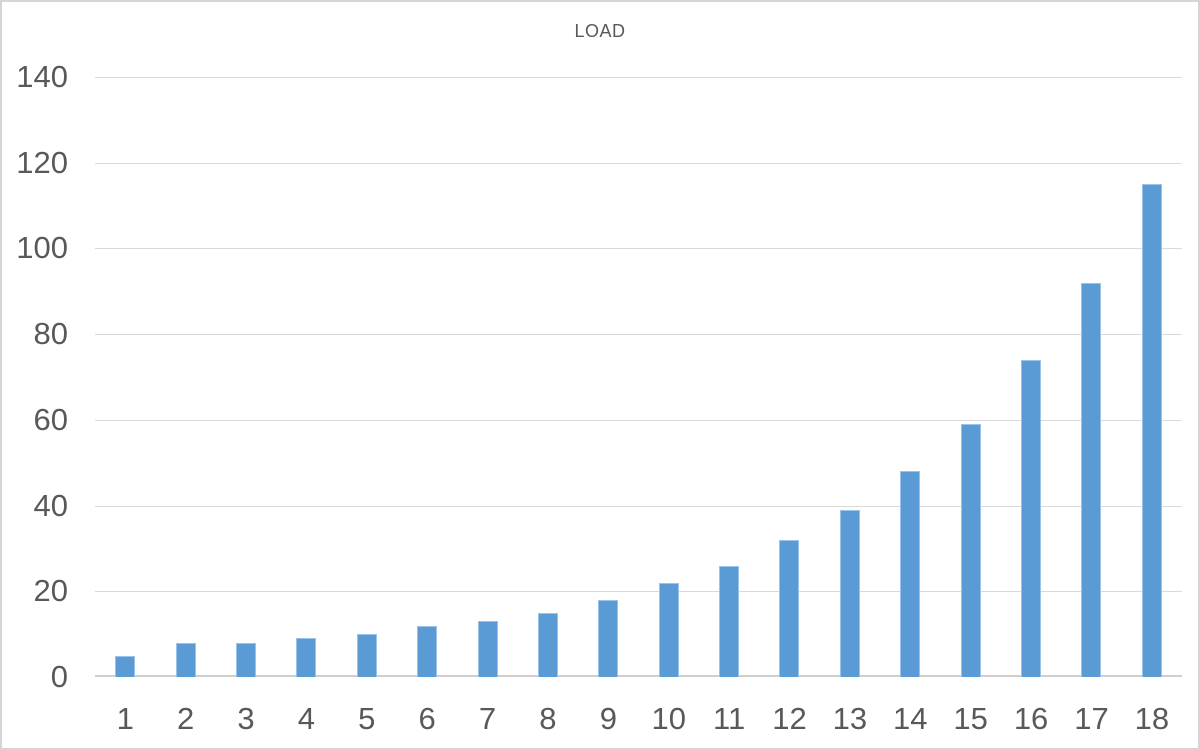  Describe the element at coordinates (427, 718) in the screenshot. I see `x-tick-label: 6` at that location.